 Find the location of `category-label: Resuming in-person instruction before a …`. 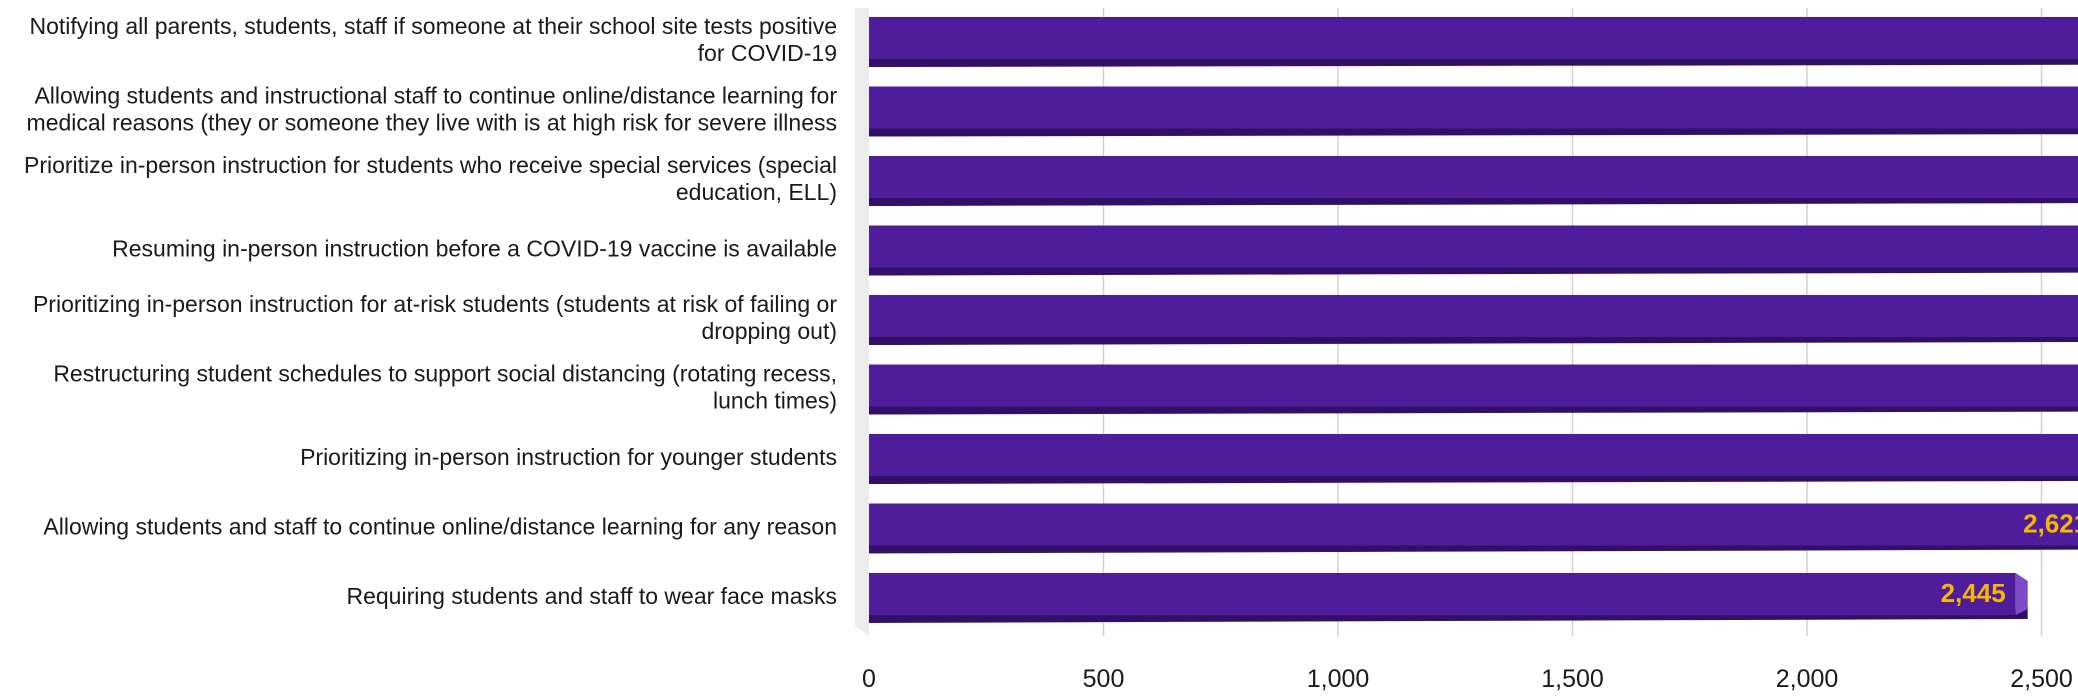

category-label: Resuming in-person instruction before a … is located at coordinates (474, 249).